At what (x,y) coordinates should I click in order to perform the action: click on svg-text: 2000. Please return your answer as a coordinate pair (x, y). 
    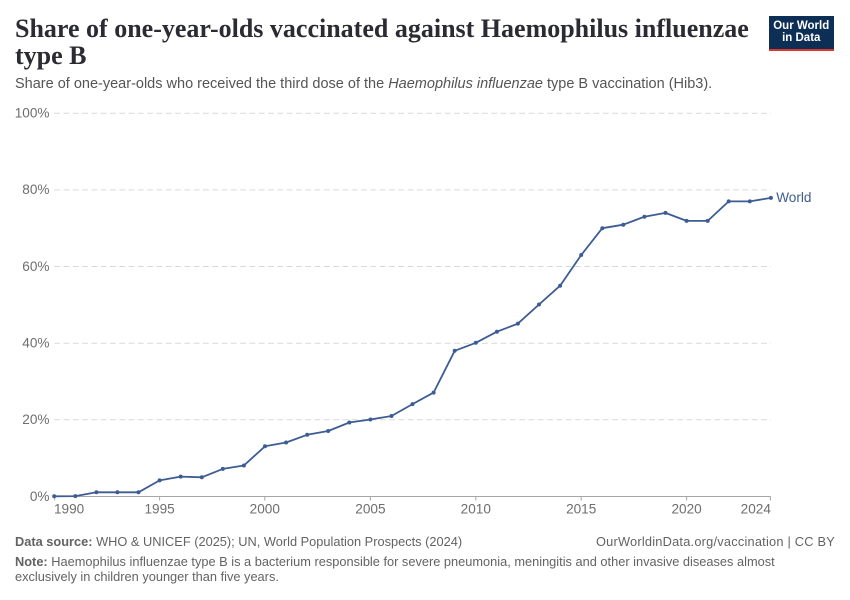
    Looking at the image, I should click on (265, 509).